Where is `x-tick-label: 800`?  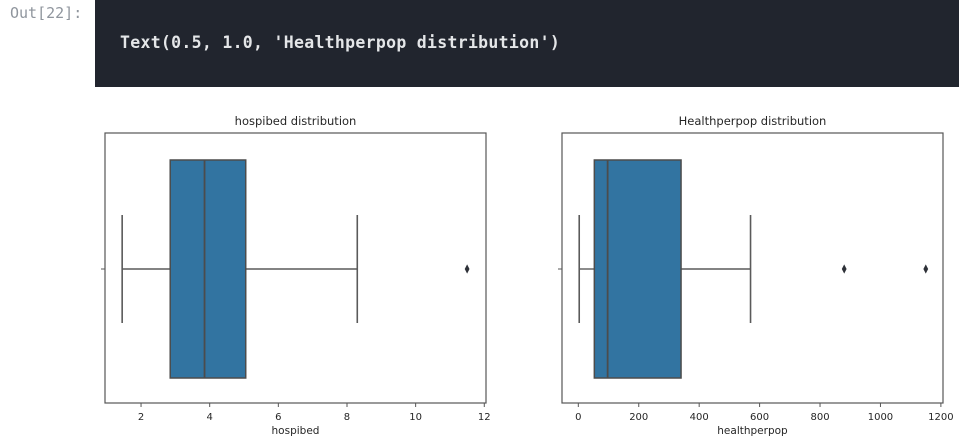 x-tick-label: 800 is located at coordinates (819, 417).